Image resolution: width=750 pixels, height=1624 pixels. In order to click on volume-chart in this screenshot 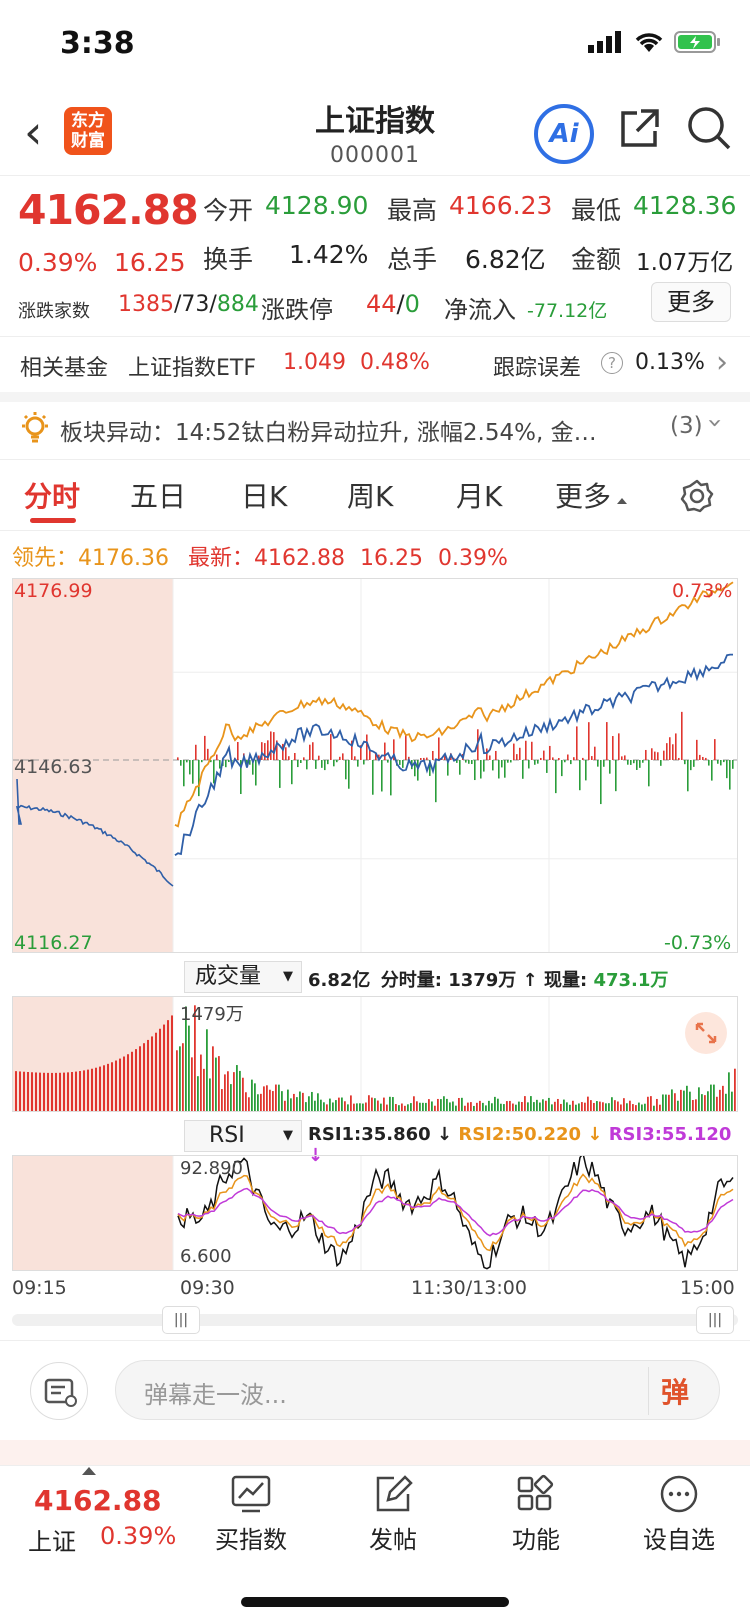, I will do `click(375, 1054)`.